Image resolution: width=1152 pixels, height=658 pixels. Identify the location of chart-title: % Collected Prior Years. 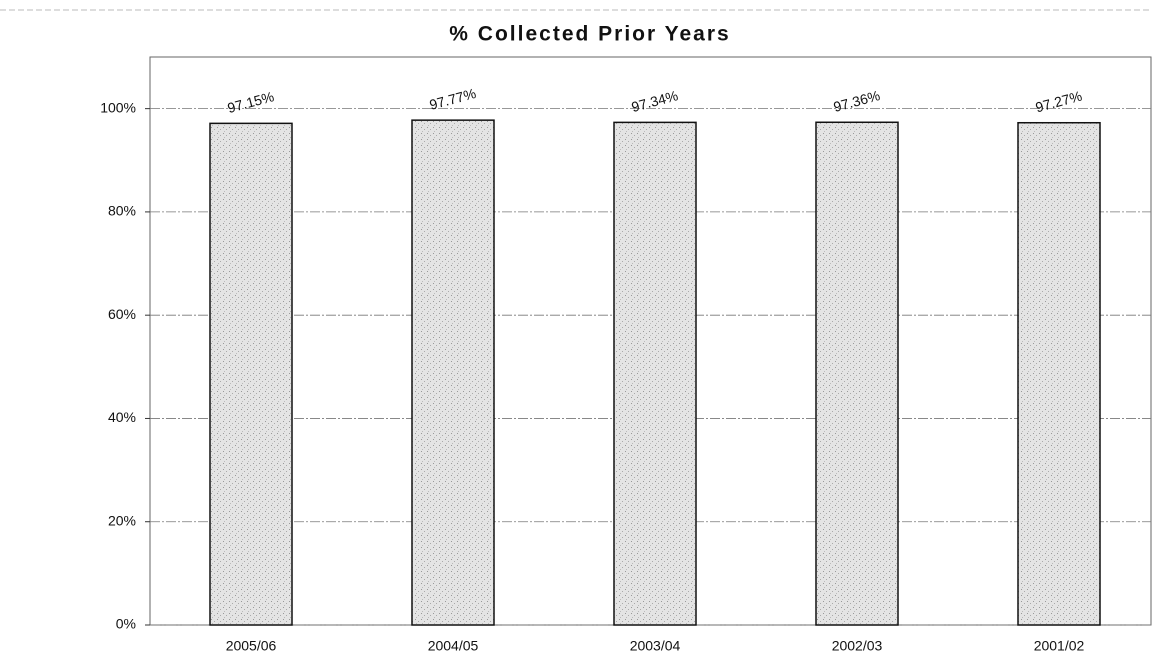
(589, 34).